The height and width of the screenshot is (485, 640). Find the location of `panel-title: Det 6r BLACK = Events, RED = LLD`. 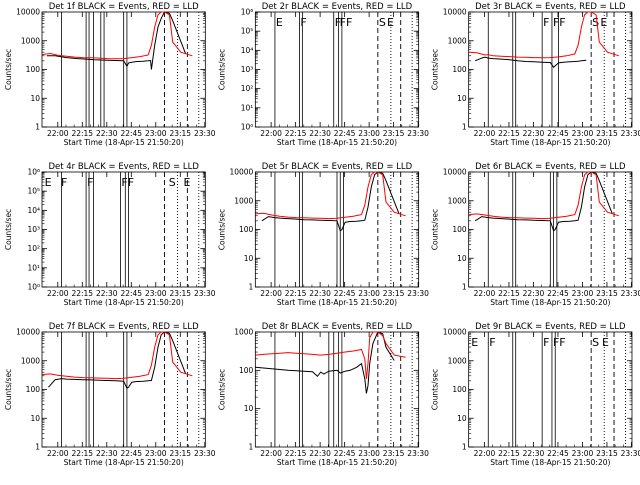

panel-title: Det 6r BLACK = Events, RED = LLD is located at coordinates (550, 167).